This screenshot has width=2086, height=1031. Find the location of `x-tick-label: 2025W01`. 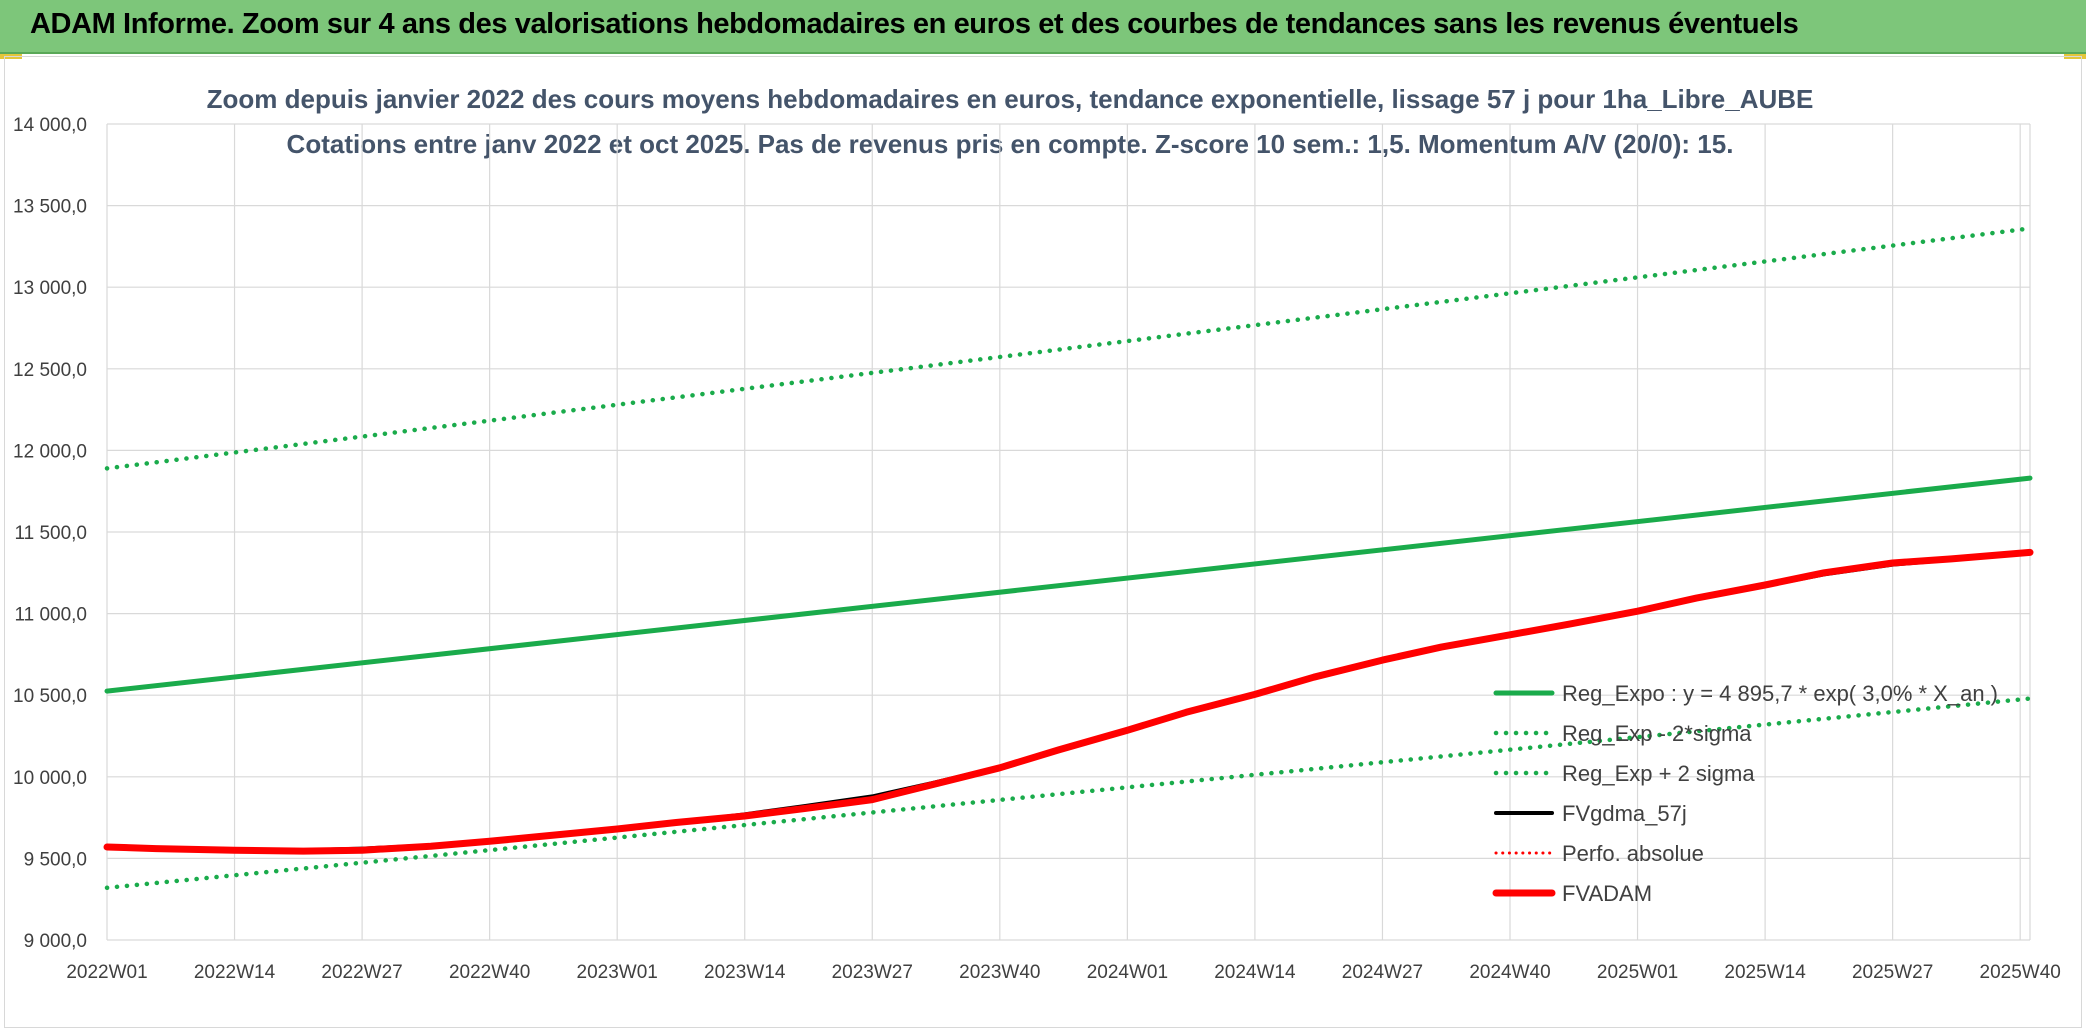

x-tick-label: 2025W01 is located at coordinates (1637, 972).